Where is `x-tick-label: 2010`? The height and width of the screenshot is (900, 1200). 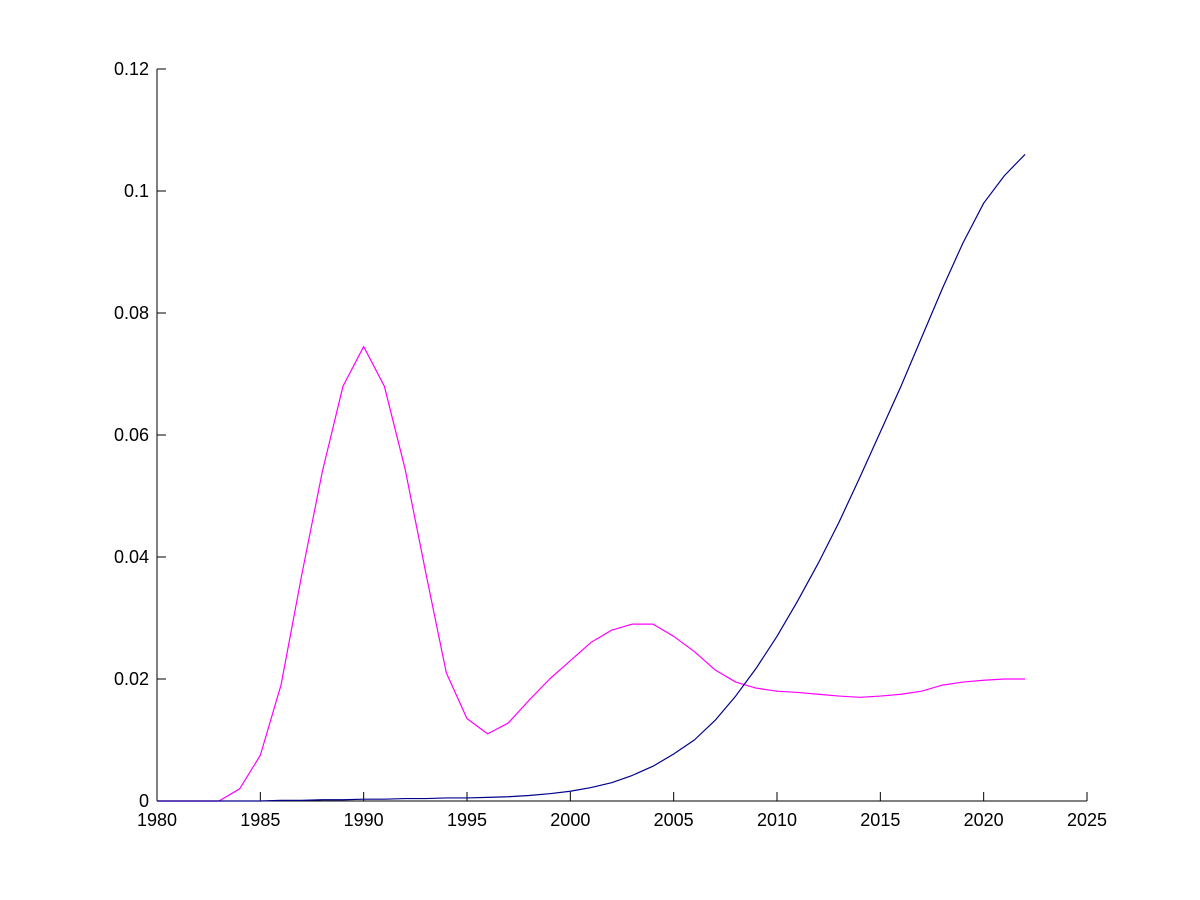 x-tick-label: 2010 is located at coordinates (777, 820).